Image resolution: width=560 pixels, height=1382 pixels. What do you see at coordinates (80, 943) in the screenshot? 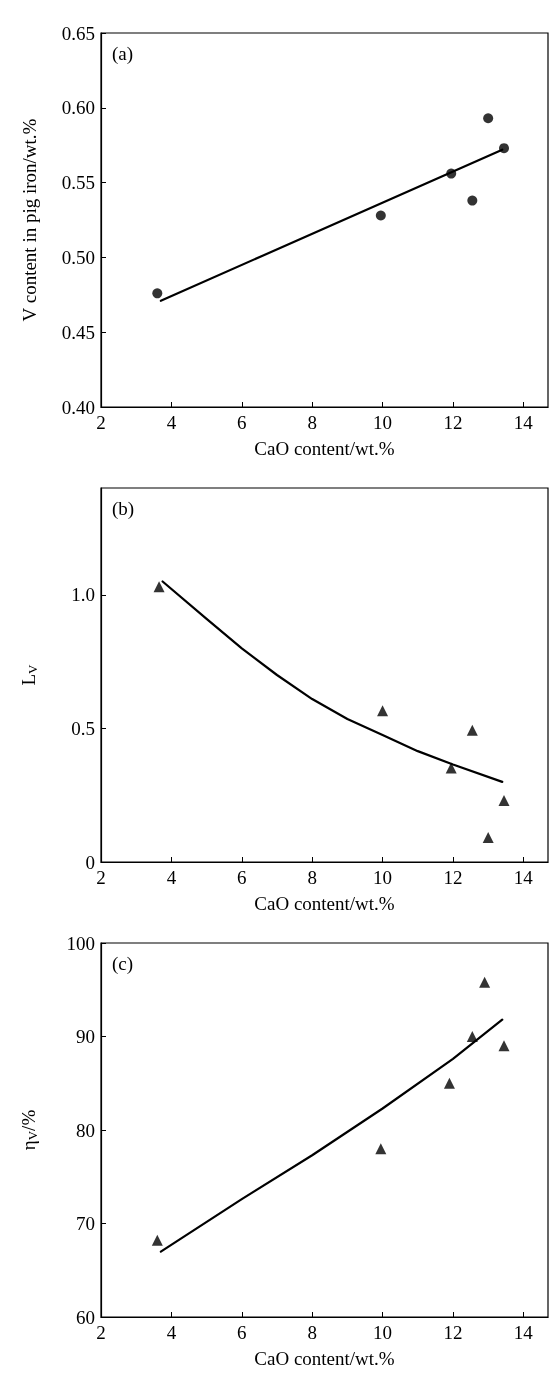
I see `y-tick-label: 100` at bounding box center [80, 943].